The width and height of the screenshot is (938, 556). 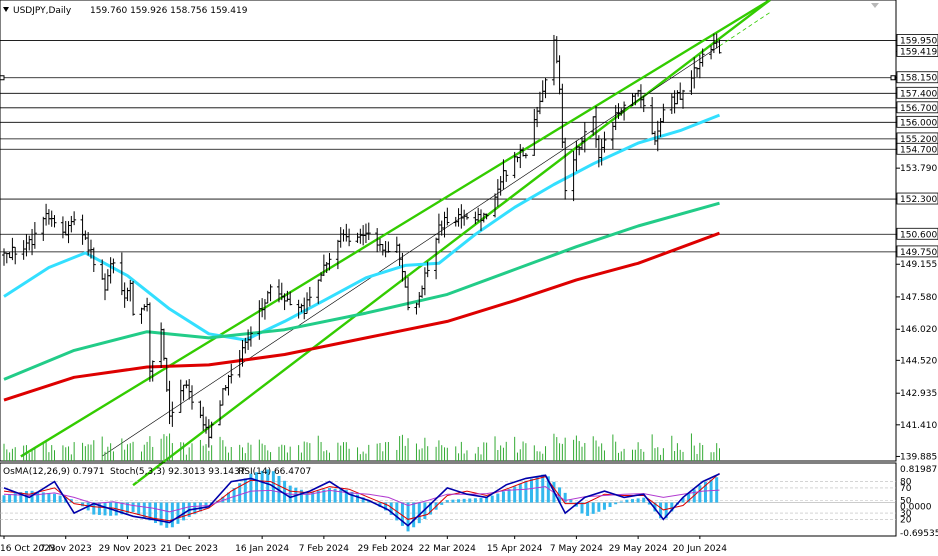 What do you see at coordinates (745, 29) in the screenshot?
I see `channel-middle-projection` at bounding box center [745, 29].